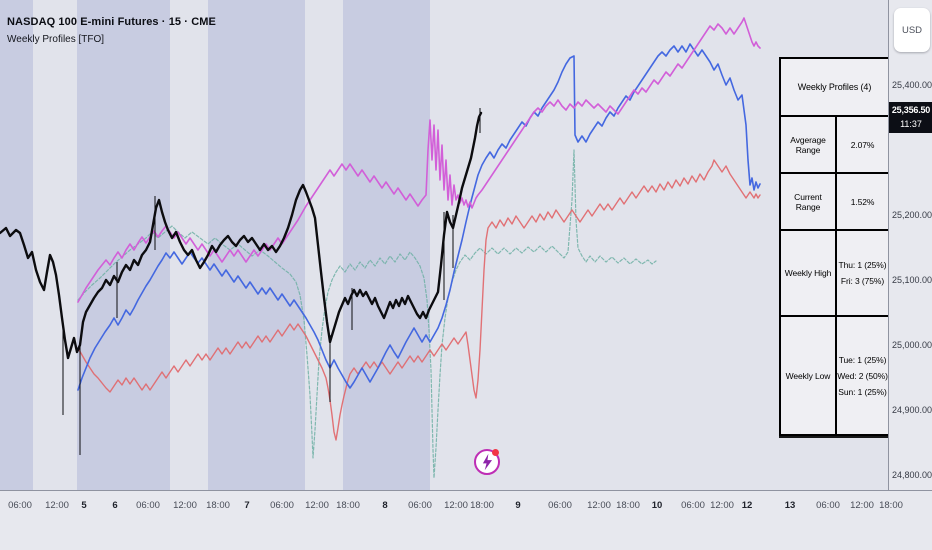 The image size is (932, 550). Describe the element at coordinates (911, 110) in the screenshot. I see `last-price-value: 25,356.50` at that location.